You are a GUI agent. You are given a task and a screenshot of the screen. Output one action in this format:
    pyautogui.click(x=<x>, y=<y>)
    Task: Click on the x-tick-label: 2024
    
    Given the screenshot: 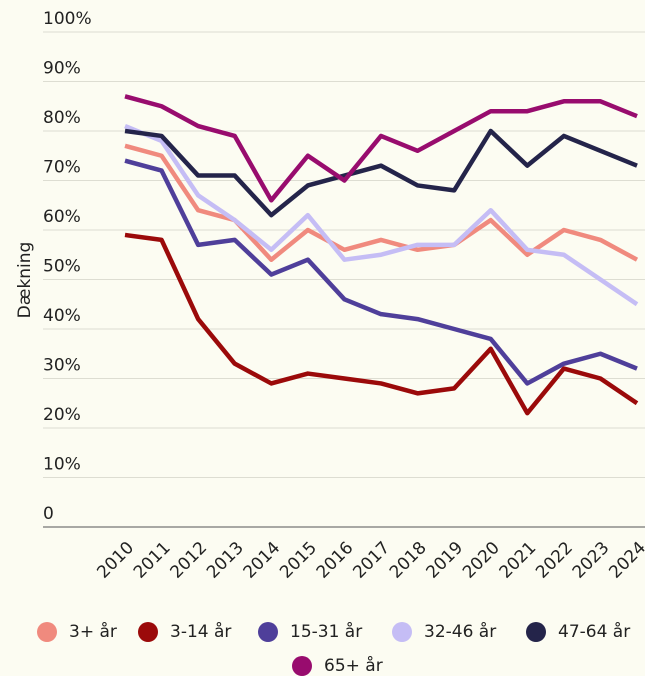 What is the action you would take?
    pyautogui.click(x=625, y=560)
    